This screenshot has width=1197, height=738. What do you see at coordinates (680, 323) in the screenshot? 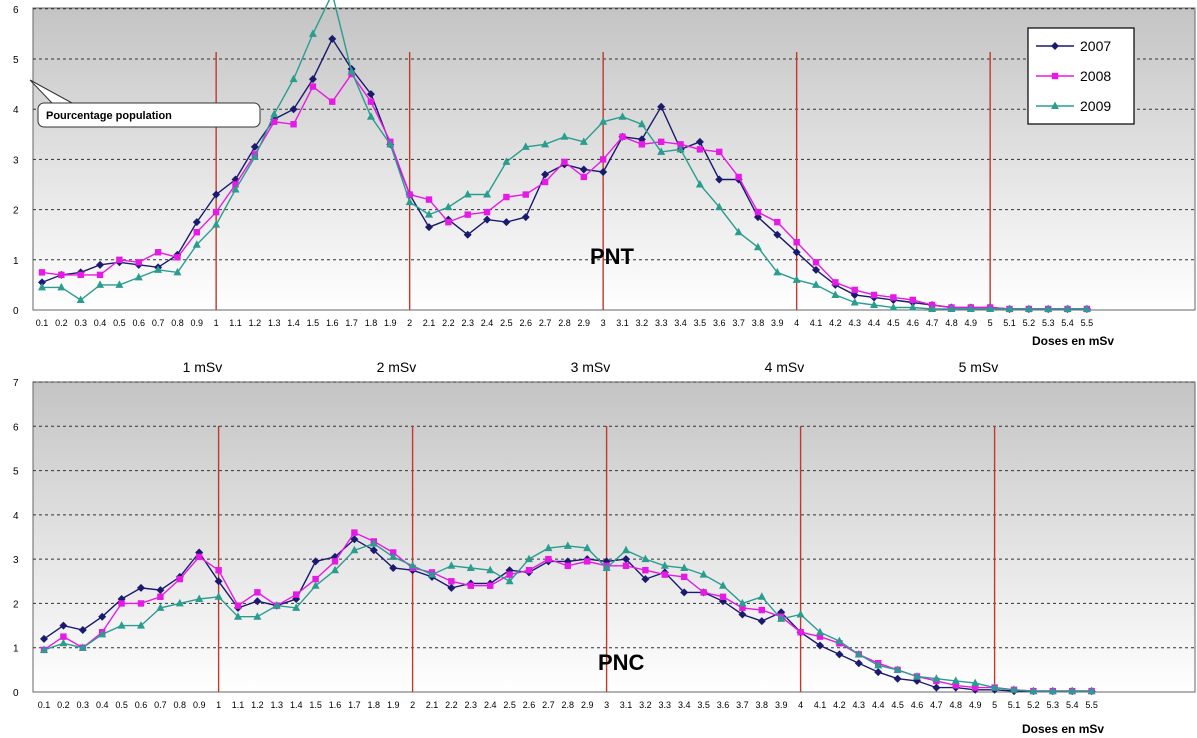
I see `pnt-x-tick-label: 3.4` at bounding box center [680, 323].